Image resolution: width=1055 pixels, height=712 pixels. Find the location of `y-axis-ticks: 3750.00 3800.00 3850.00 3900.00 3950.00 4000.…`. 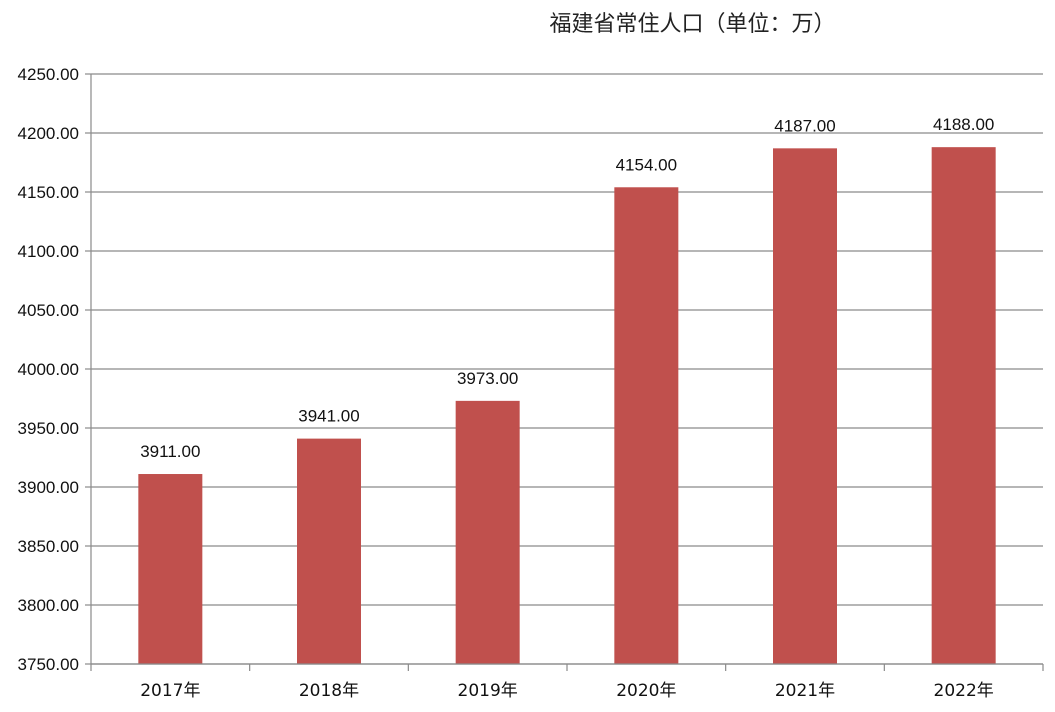

y-axis-ticks: 3750.00 3800.00 3850.00 3900.00 3950.00 4000.… is located at coordinates (54, 369).